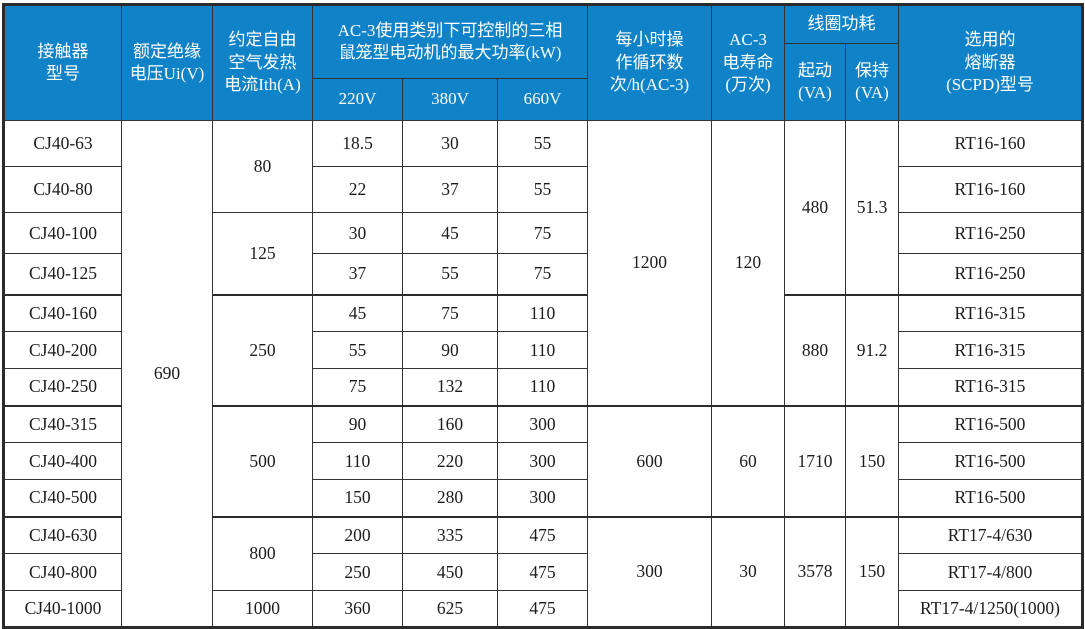 The image size is (1085, 629). I want to click on kw380-cell: 75, so click(450, 312).